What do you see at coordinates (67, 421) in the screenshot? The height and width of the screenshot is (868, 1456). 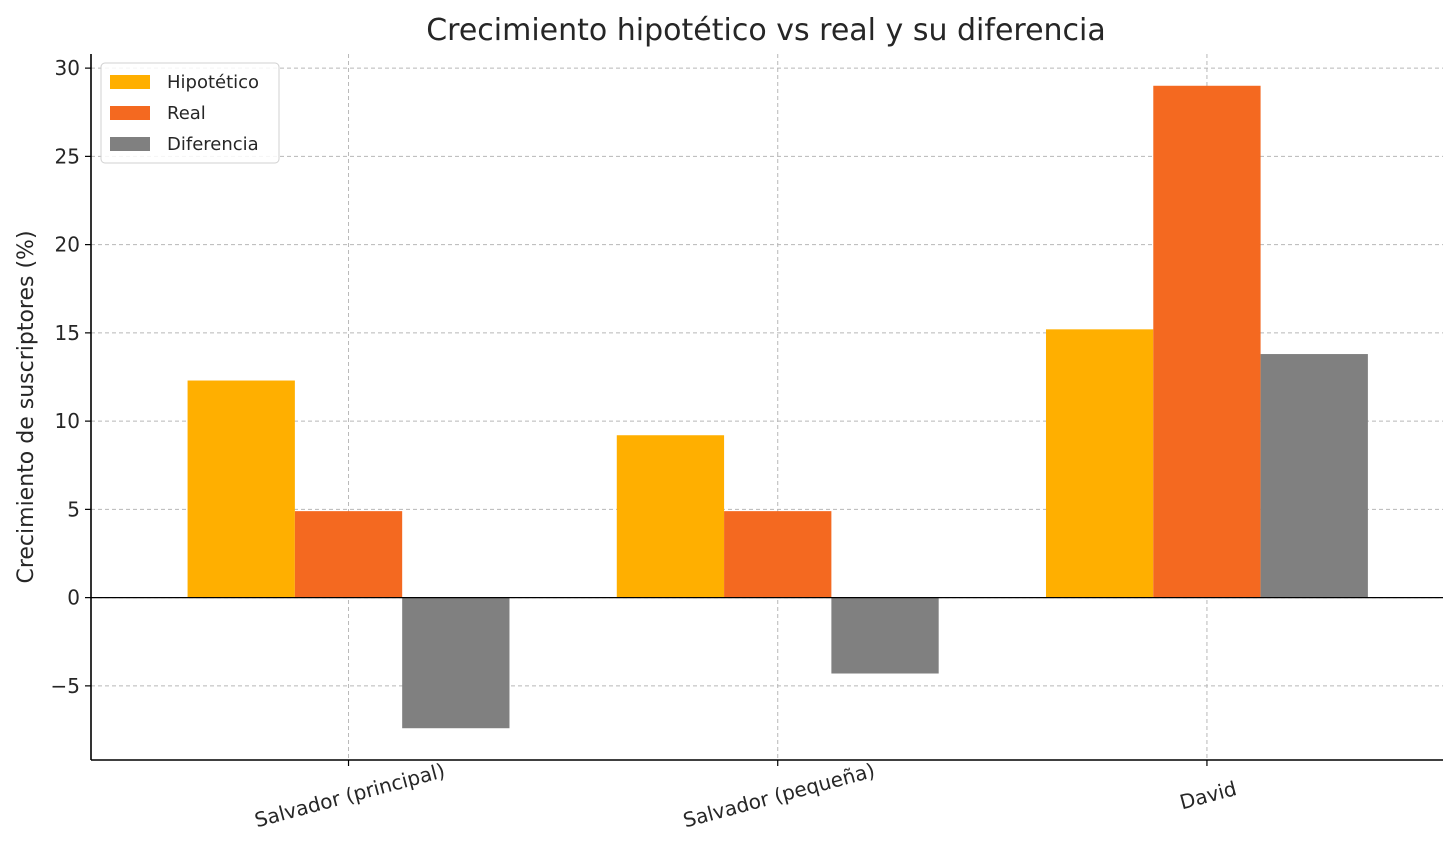 I see `y-tick-label: 10` at bounding box center [67, 421].